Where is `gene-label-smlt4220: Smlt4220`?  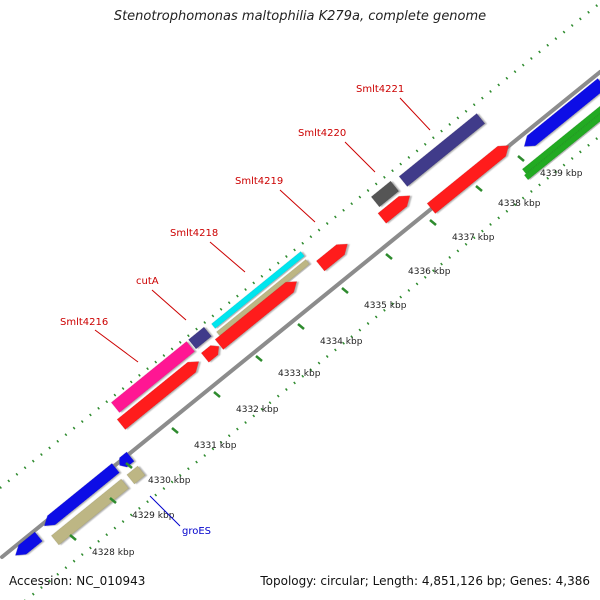
gene-label-smlt4220: Smlt4220 is located at coordinates (322, 133).